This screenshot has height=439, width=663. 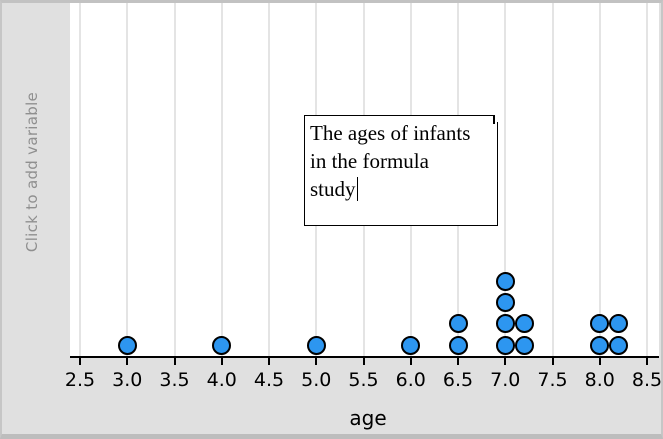 I want to click on textbox-line: in the formula, so click(x=369, y=161).